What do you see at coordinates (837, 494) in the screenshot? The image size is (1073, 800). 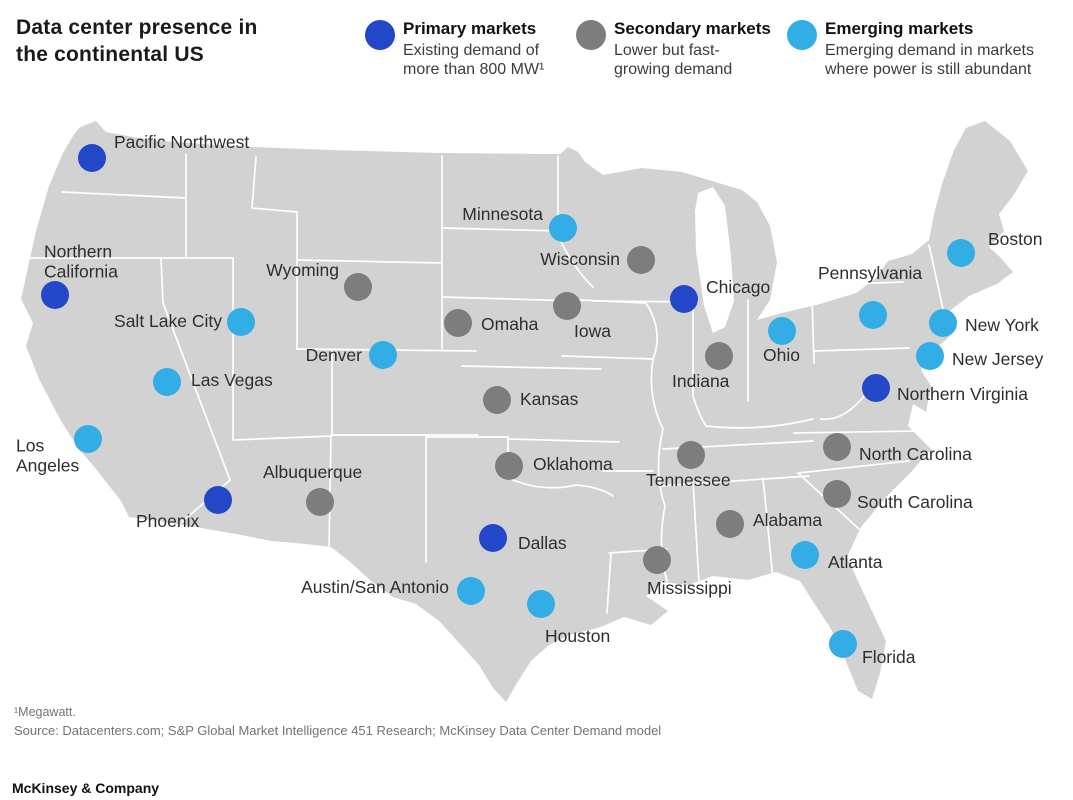 I see `south-carolina-marker-dot` at bounding box center [837, 494].